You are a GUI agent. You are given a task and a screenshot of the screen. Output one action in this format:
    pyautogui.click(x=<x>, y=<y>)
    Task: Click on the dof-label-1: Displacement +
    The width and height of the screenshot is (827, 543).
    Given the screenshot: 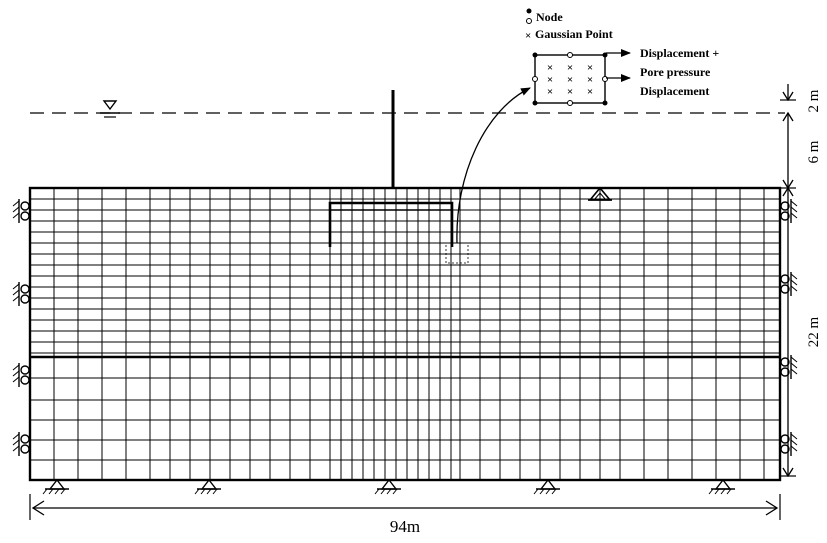 What is the action you would take?
    pyautogui.click(x=679, y=53)
    